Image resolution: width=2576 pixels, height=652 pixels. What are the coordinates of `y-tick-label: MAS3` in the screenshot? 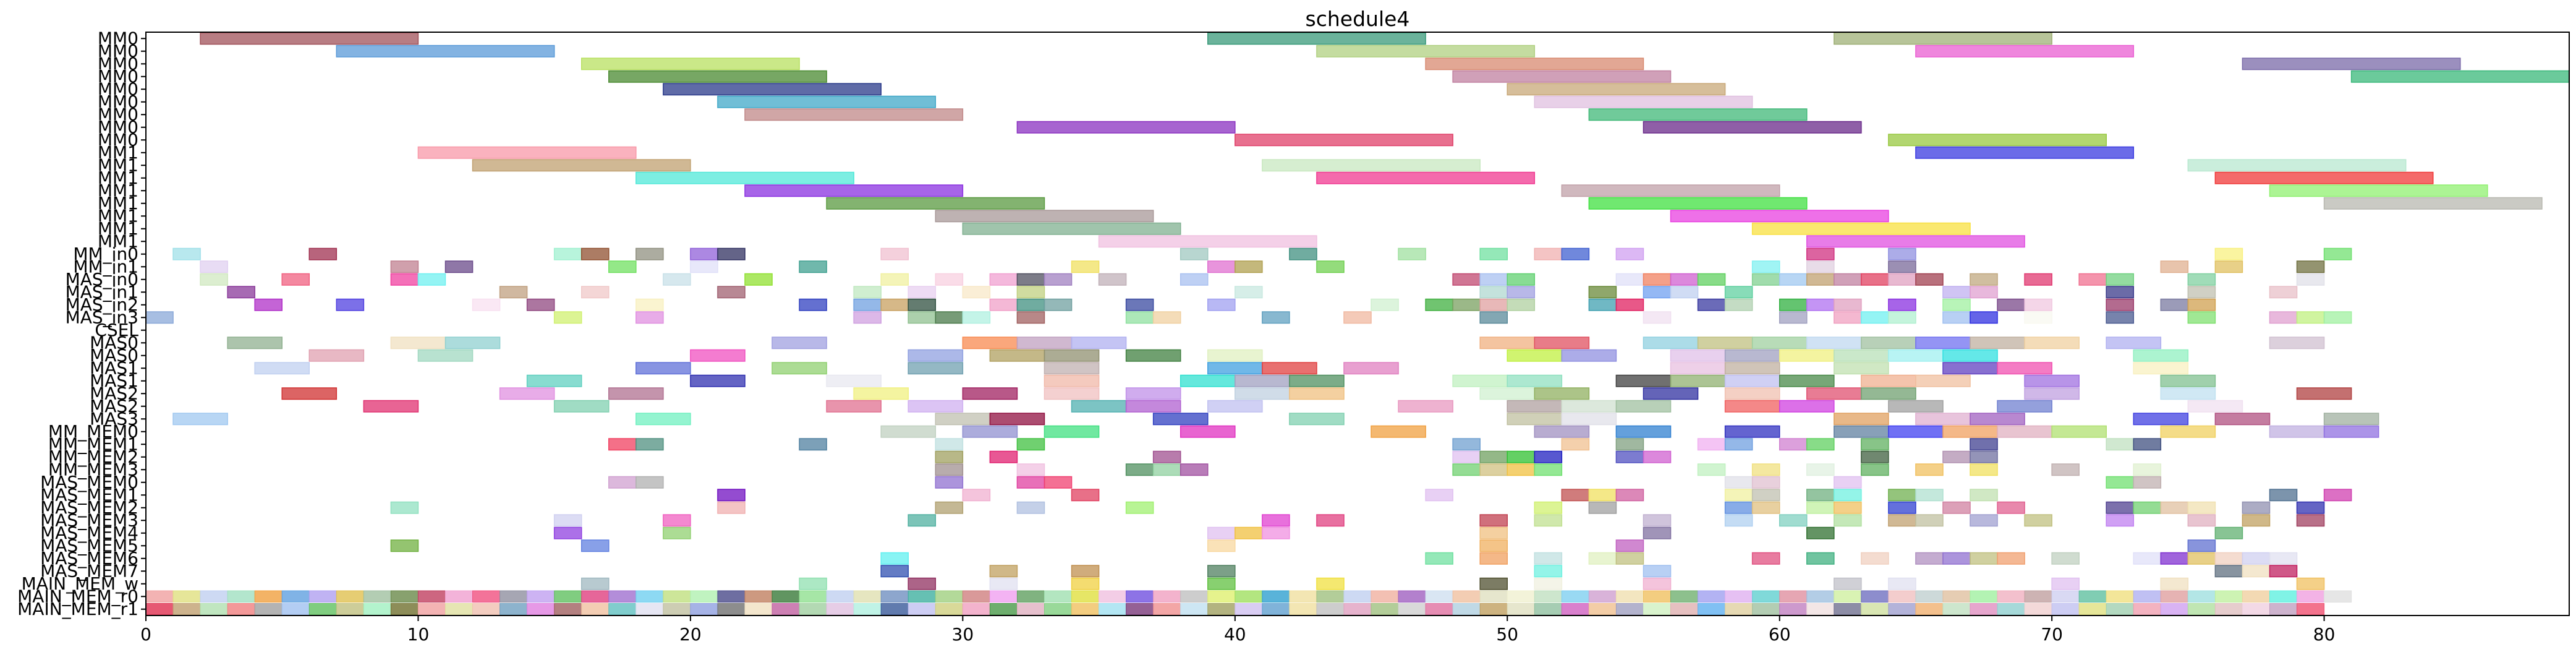 It's located at (114, 418).